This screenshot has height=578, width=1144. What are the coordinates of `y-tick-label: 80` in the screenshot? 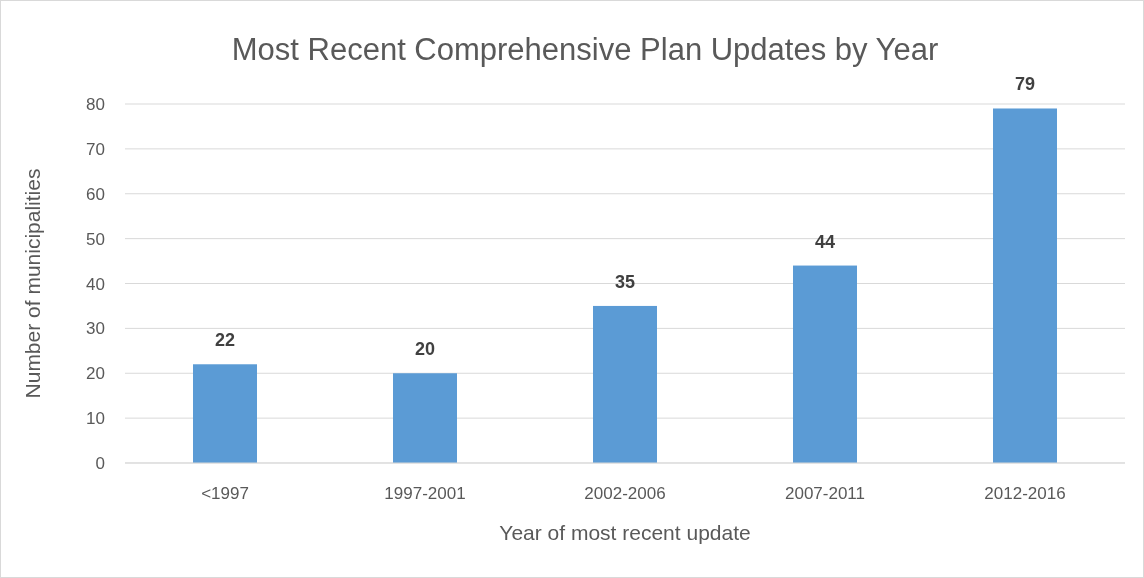 It's located at (95, 104).